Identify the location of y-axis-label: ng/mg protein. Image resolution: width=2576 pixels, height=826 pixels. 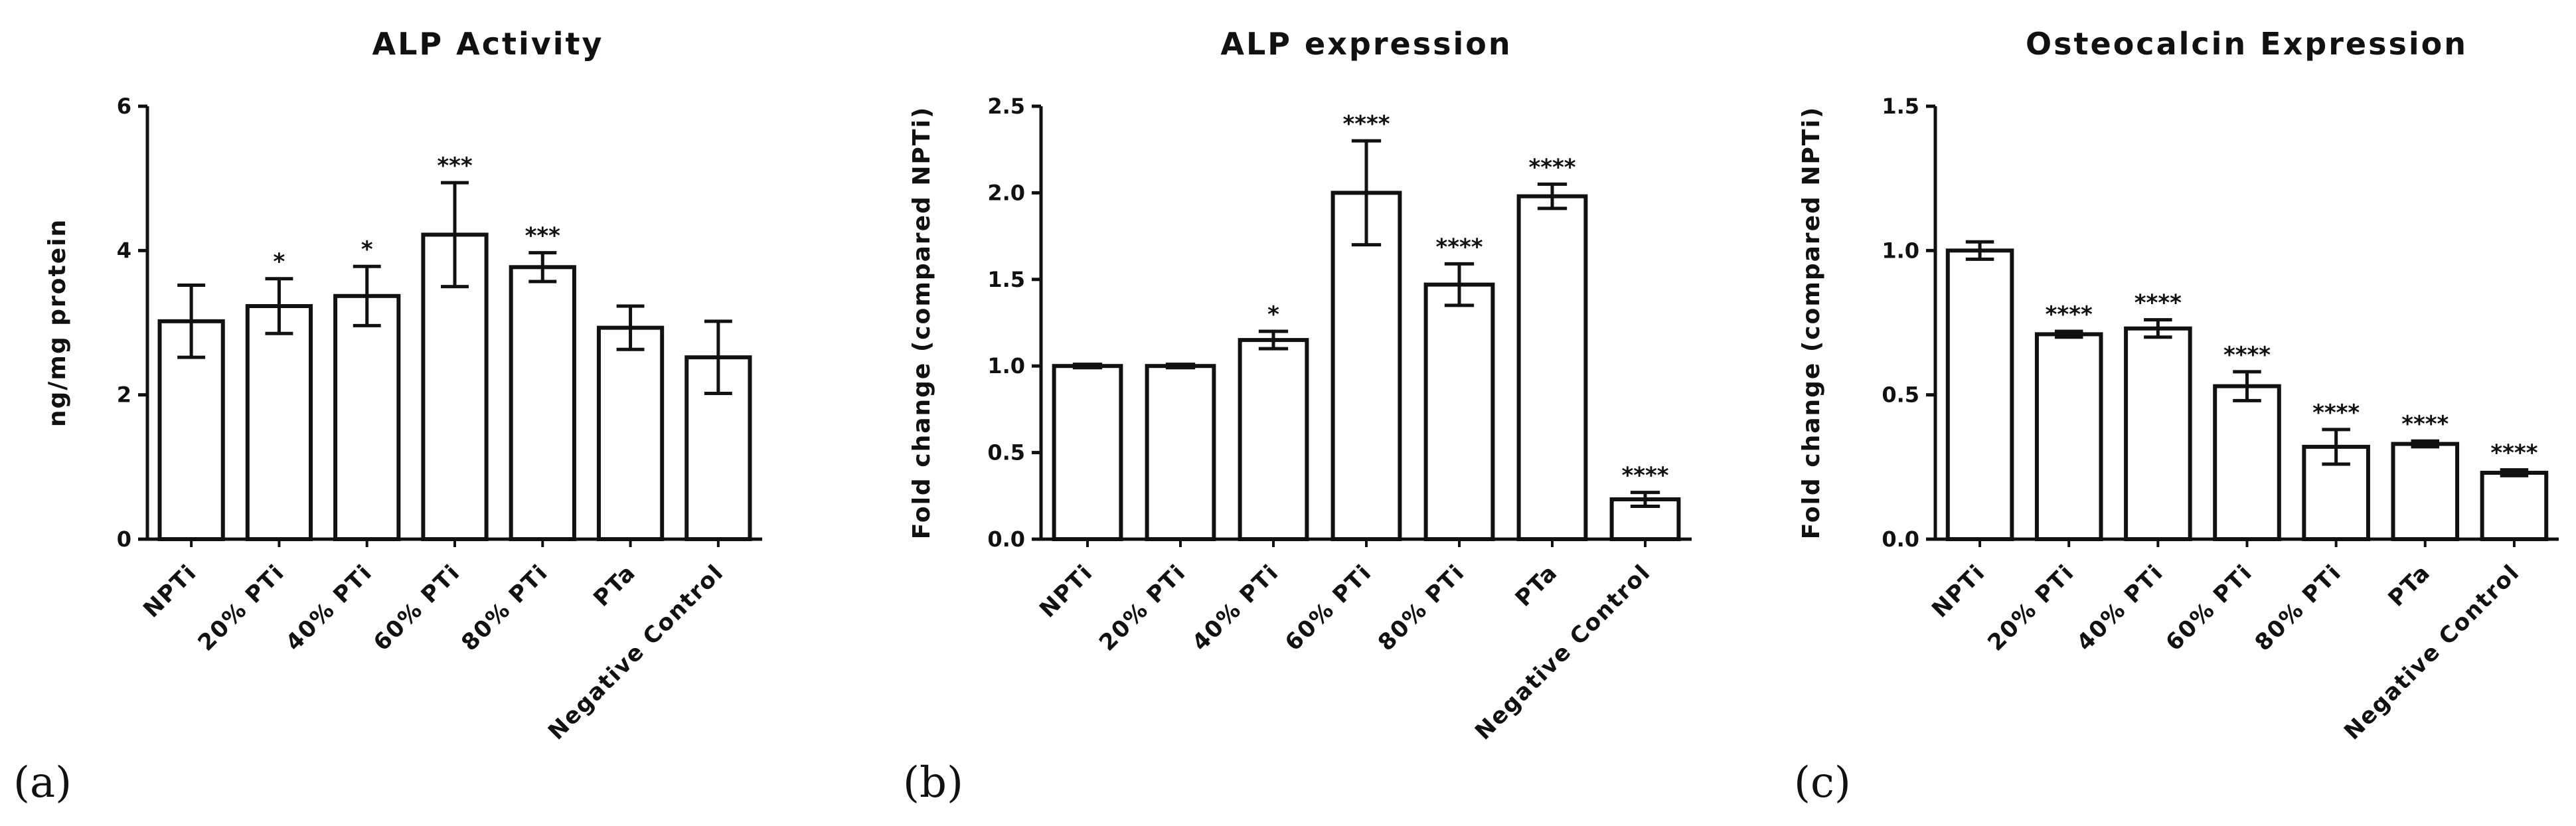
(57, 322).